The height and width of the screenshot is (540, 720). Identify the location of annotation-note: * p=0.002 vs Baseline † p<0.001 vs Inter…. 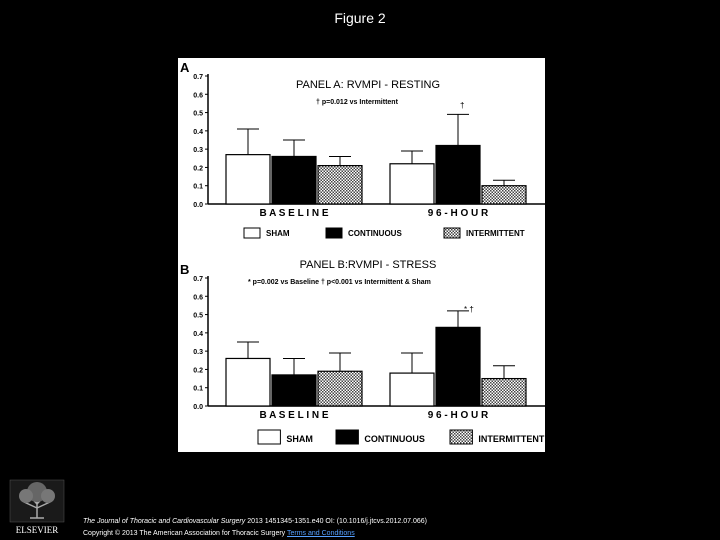
(339, 282).